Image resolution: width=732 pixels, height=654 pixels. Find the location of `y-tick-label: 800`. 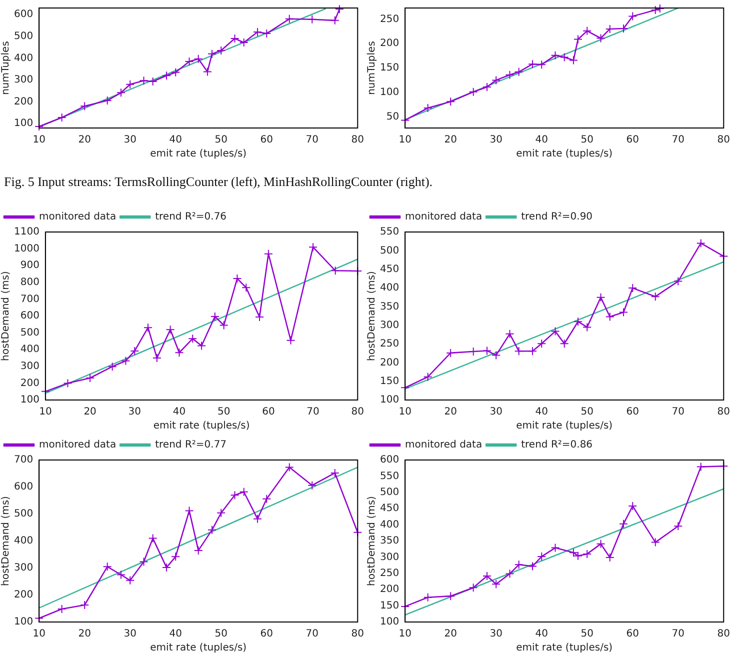

y-tick-label: 800 is located at coordinates (30, 282).